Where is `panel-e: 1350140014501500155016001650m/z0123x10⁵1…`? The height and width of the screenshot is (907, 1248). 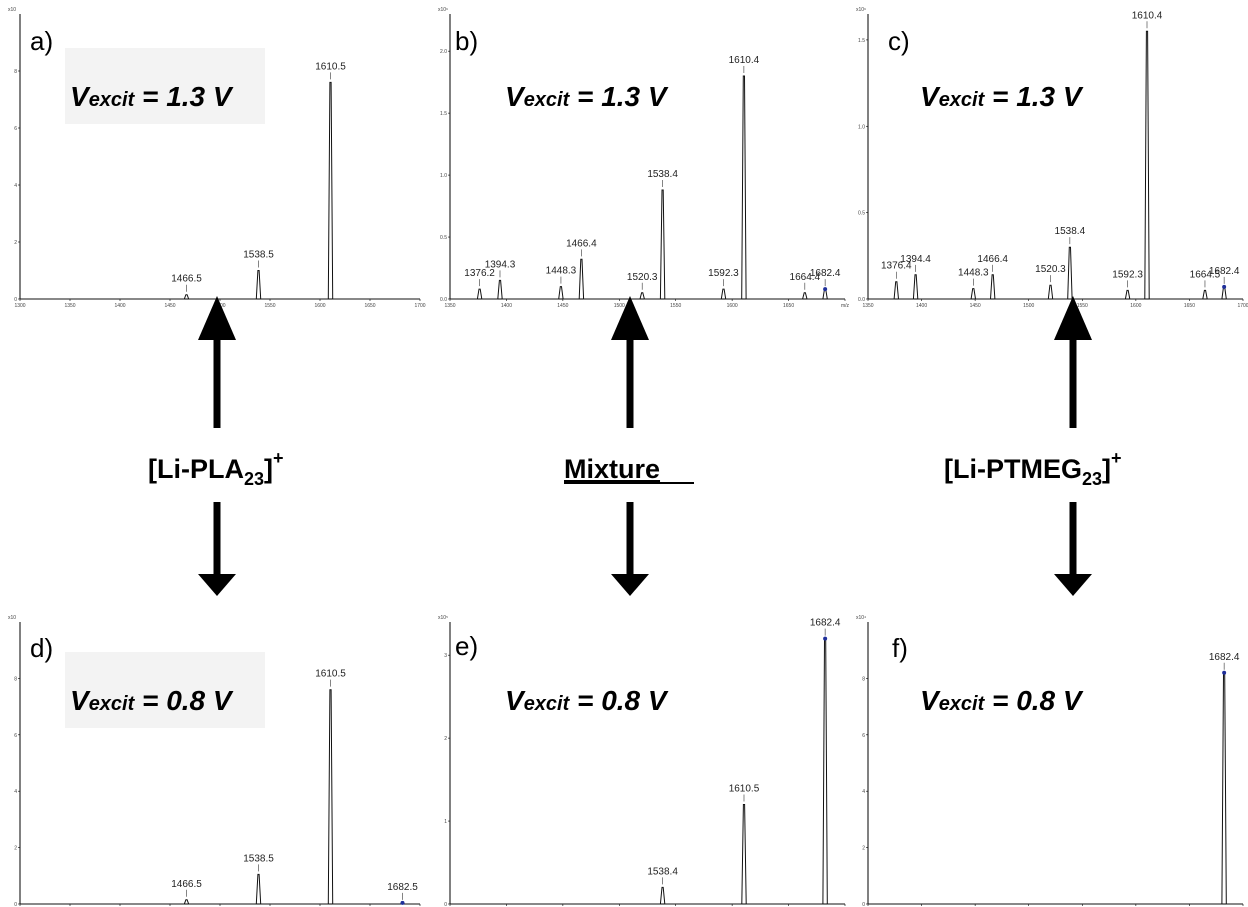
panel-e: 1350140014501500155016001650m/z0123x10⁵1… is located at coordinates (642, 761).